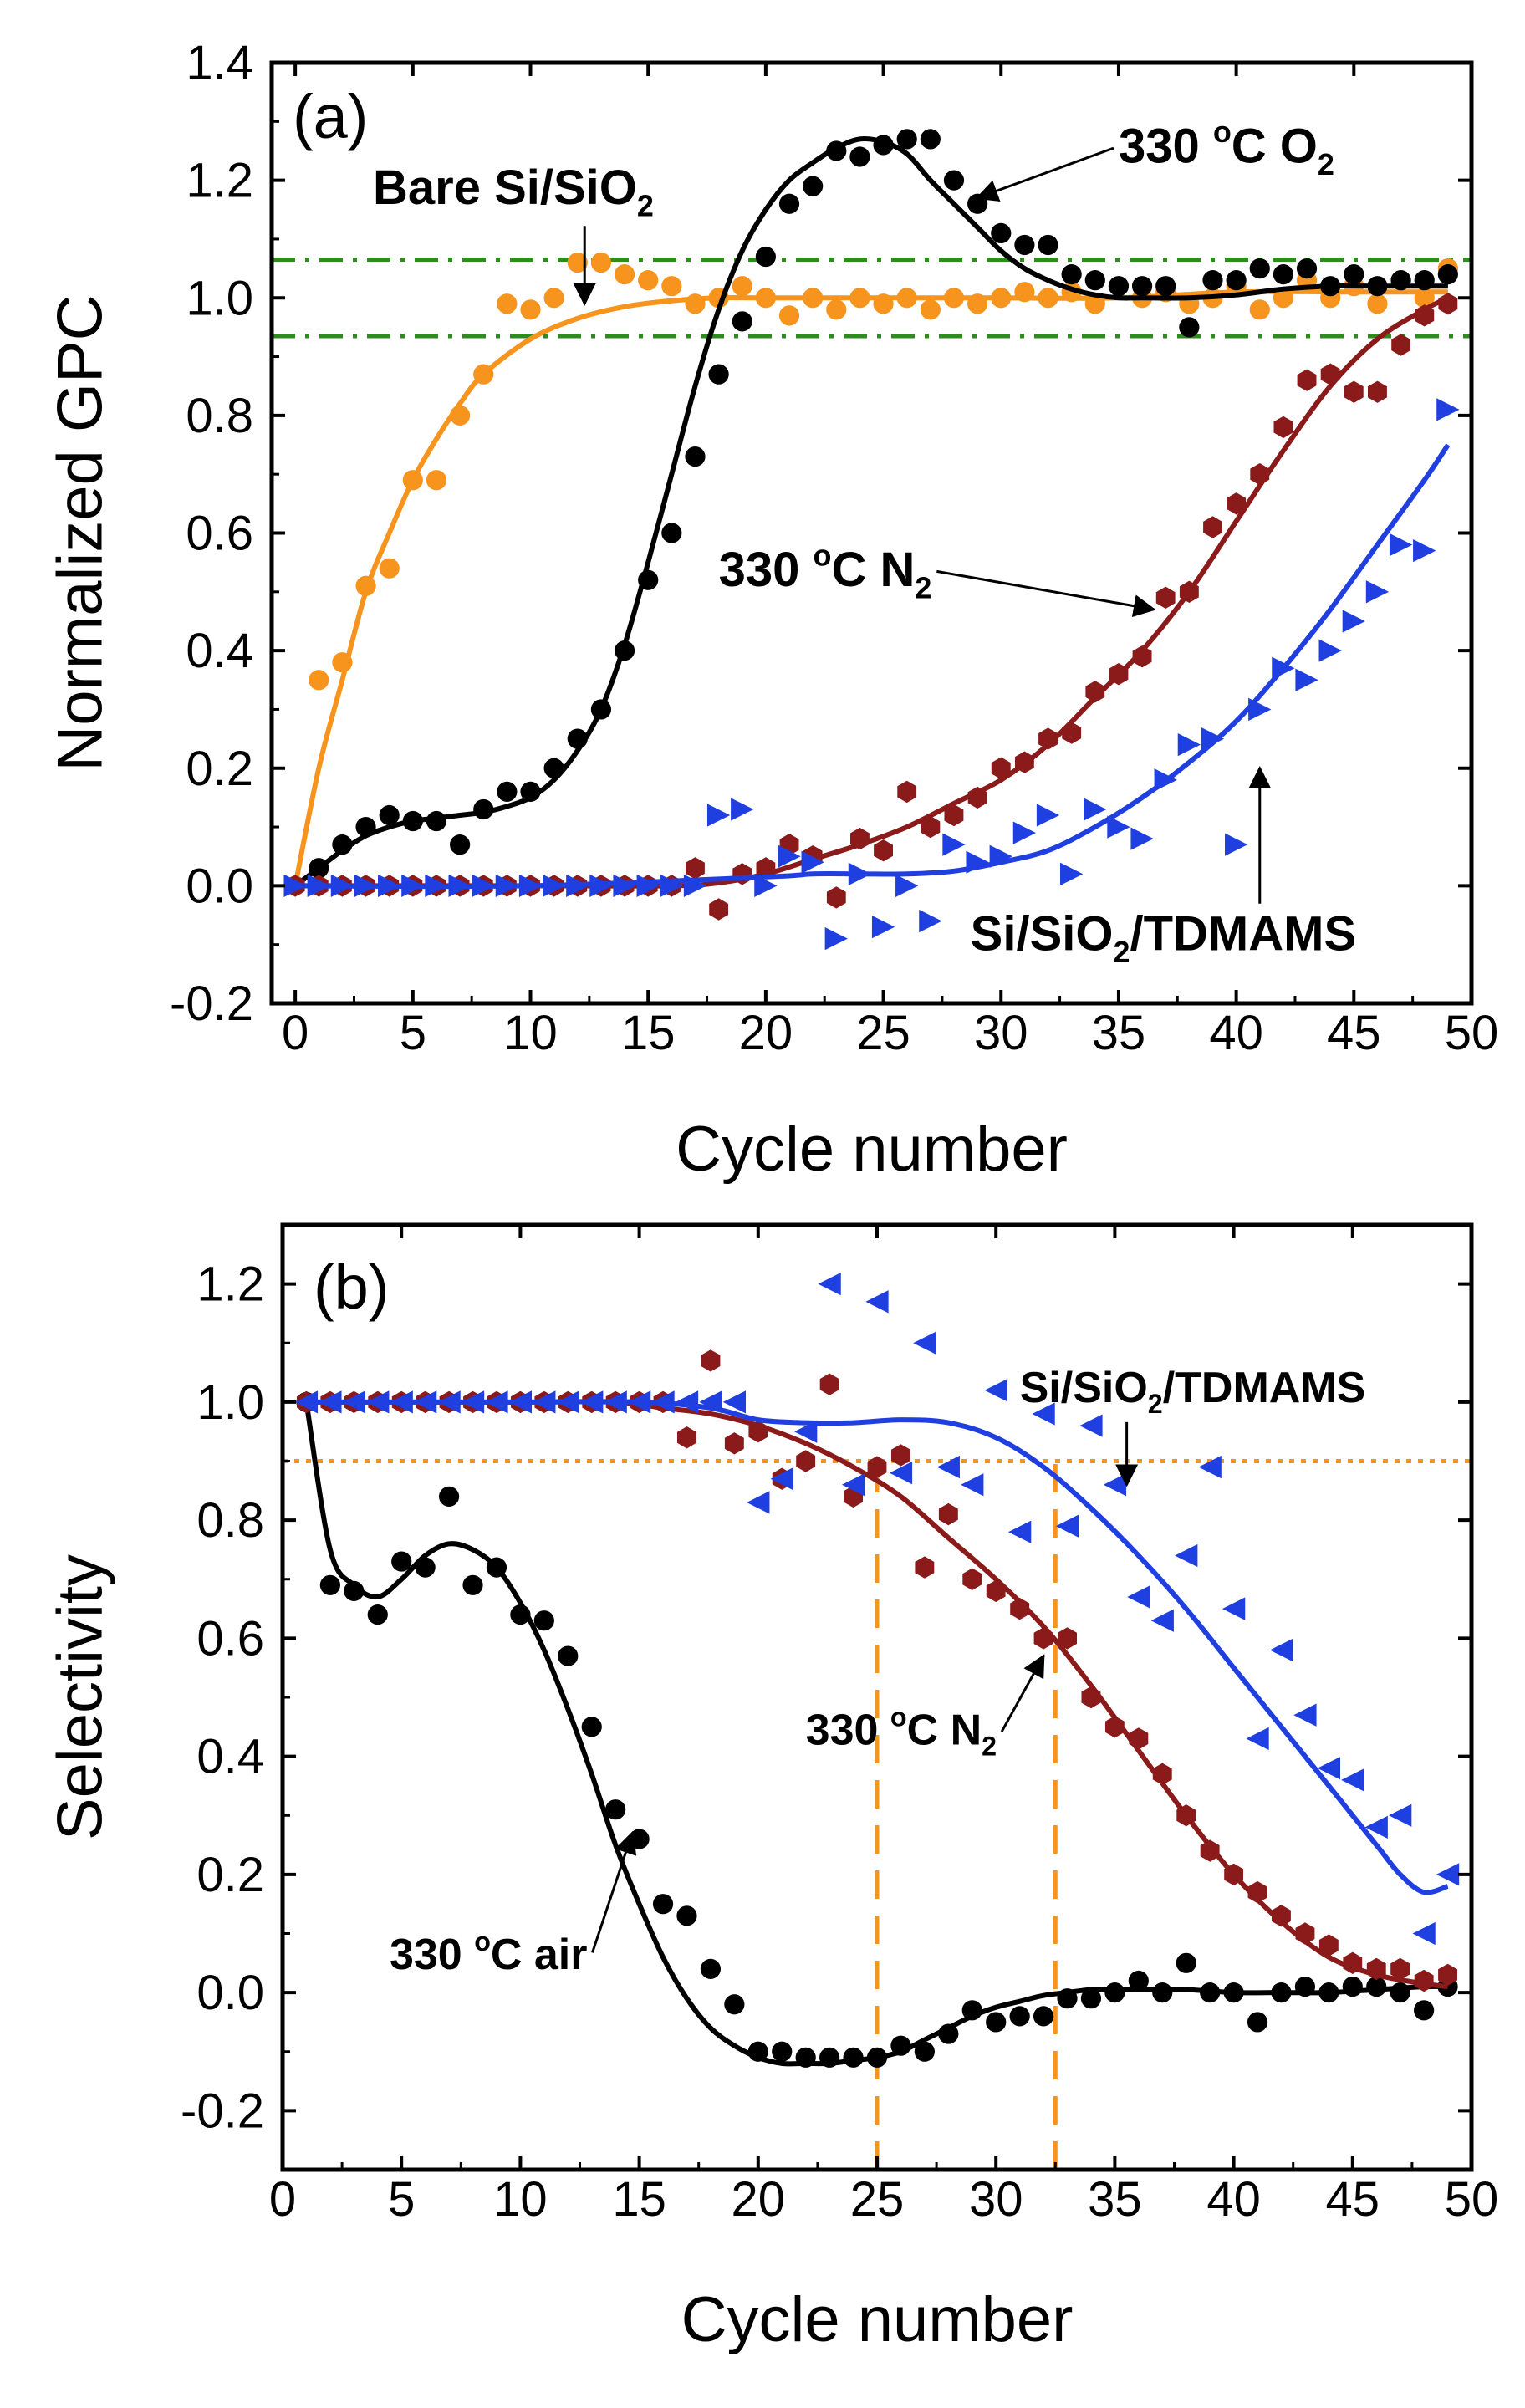 The width and height of the screenshot is (1525, 2408). I want to click on x-axis-title: Cycle number, so click(877, 2319).